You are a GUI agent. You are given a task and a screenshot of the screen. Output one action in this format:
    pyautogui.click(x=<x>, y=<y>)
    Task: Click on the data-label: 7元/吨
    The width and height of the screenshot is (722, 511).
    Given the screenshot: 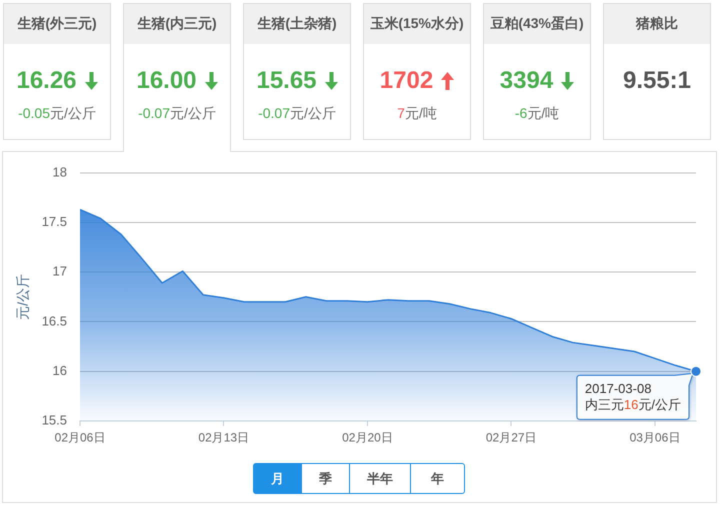 What is the action you would take?
    pyautogui.click(x=417, y=113)
    